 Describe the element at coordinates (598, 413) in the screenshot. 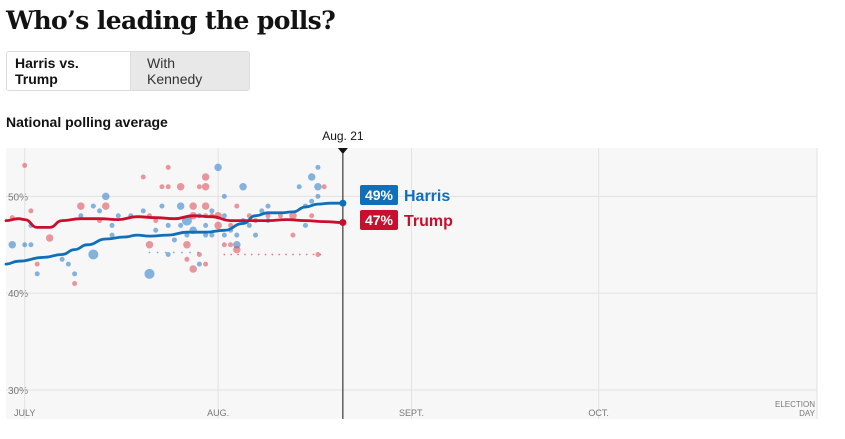

I see `x-tick-label: OCT.` at that location.